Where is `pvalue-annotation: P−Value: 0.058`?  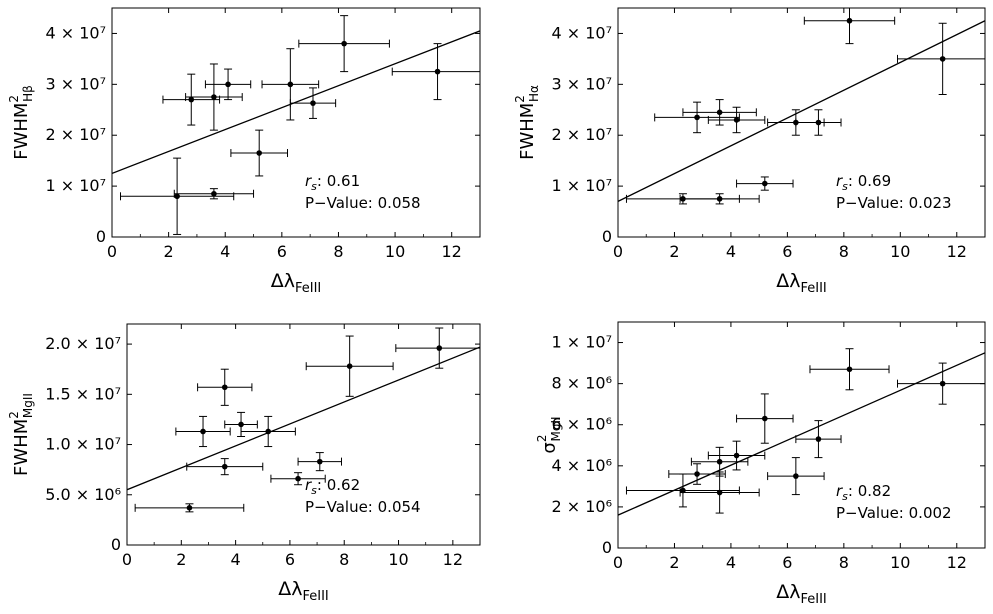
pvalue-annotation: P−Value: 0.058 is located at coordinates (363, 203).